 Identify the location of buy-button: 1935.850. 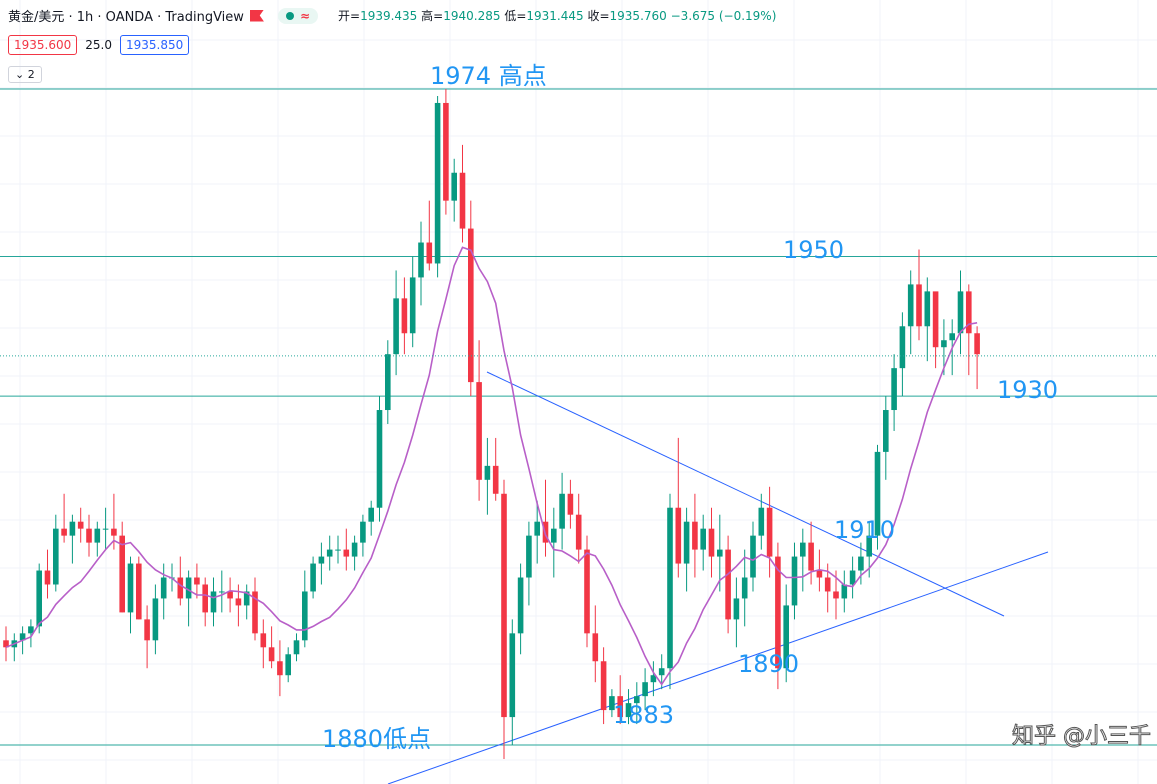
(154, 45).